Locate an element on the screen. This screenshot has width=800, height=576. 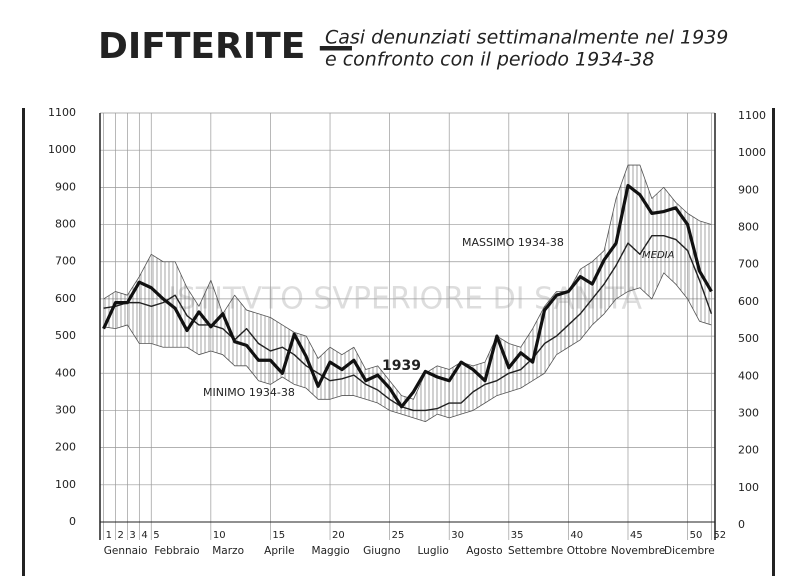
month-label: Maggio is located at coordinates (331, 551).